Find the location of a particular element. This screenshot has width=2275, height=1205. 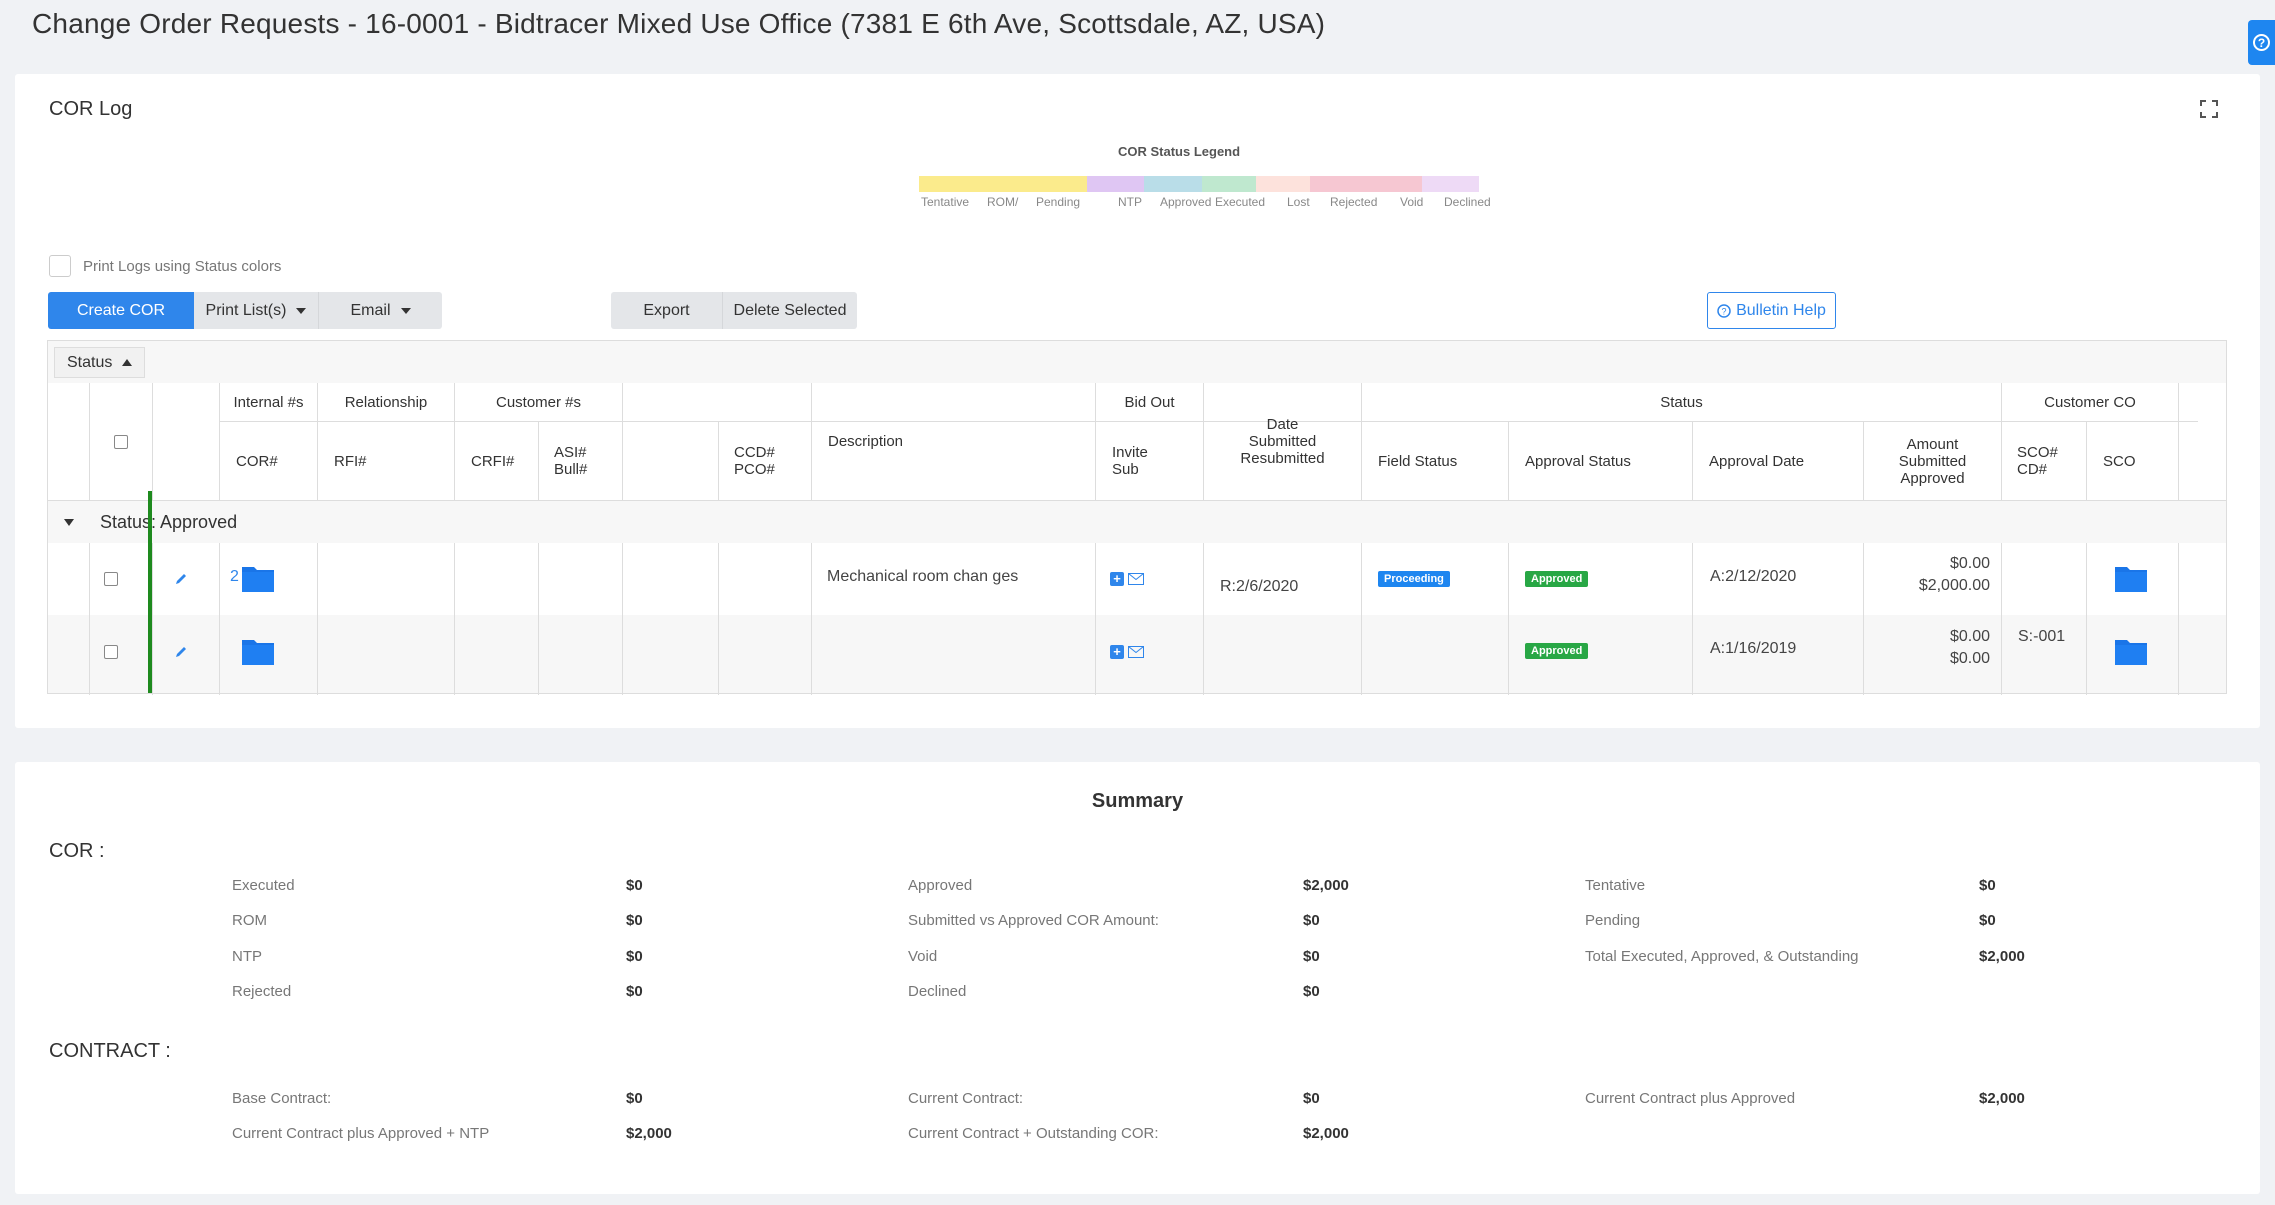

collapse-icon is located at coordinates (69, 522).